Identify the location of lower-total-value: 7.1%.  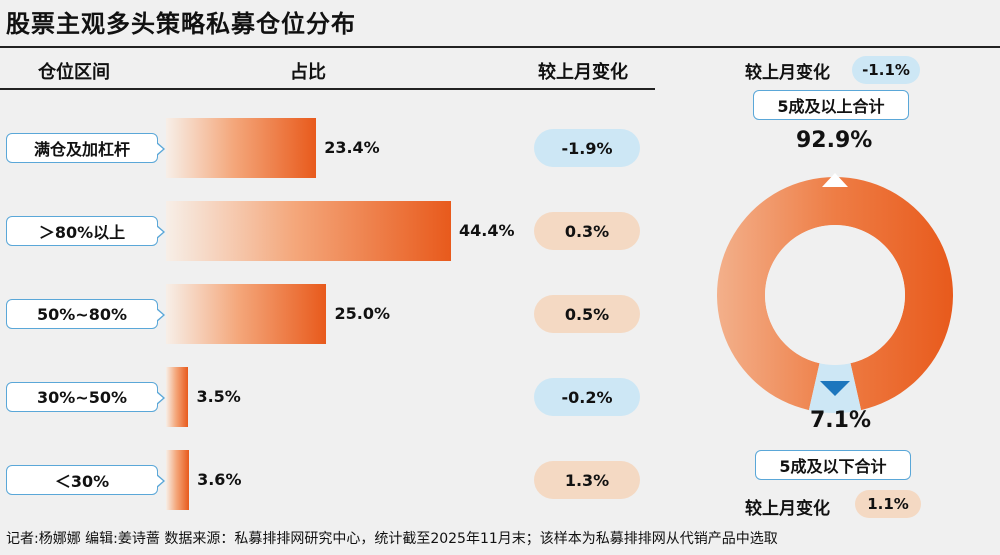
(841, 420).